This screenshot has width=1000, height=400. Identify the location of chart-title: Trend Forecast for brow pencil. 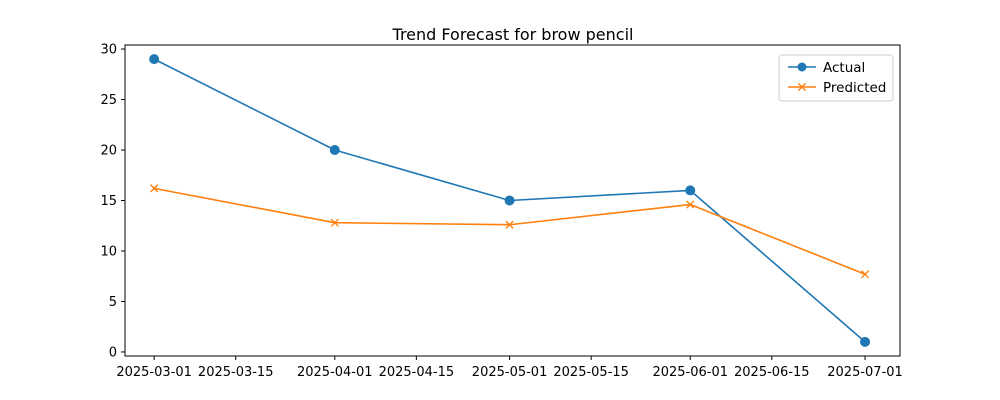
(513, 34).